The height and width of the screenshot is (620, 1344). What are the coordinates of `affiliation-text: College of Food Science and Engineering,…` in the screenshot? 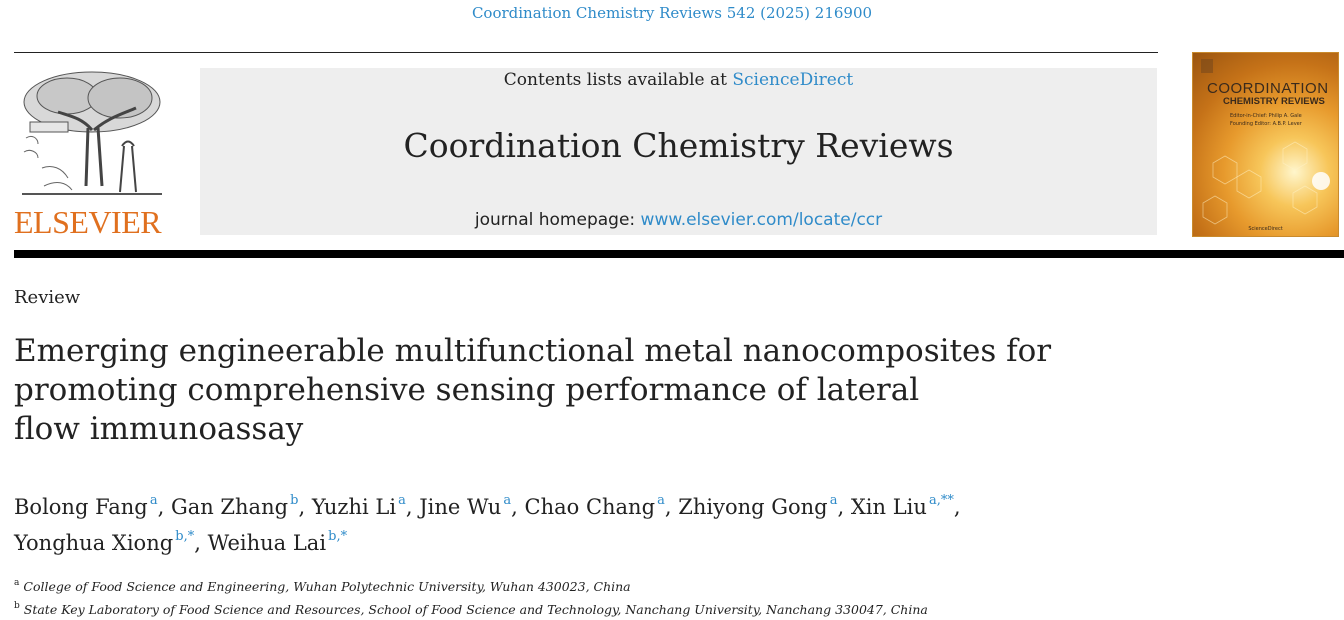 It's located at (327, 587).